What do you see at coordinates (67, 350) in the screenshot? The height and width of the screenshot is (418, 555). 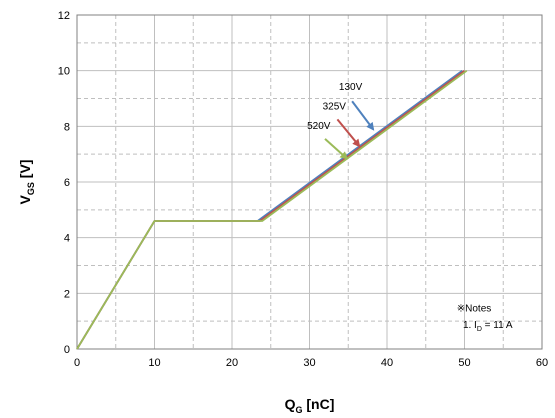 I see `y-tick-label: 0` at bounding box center [67, 350].